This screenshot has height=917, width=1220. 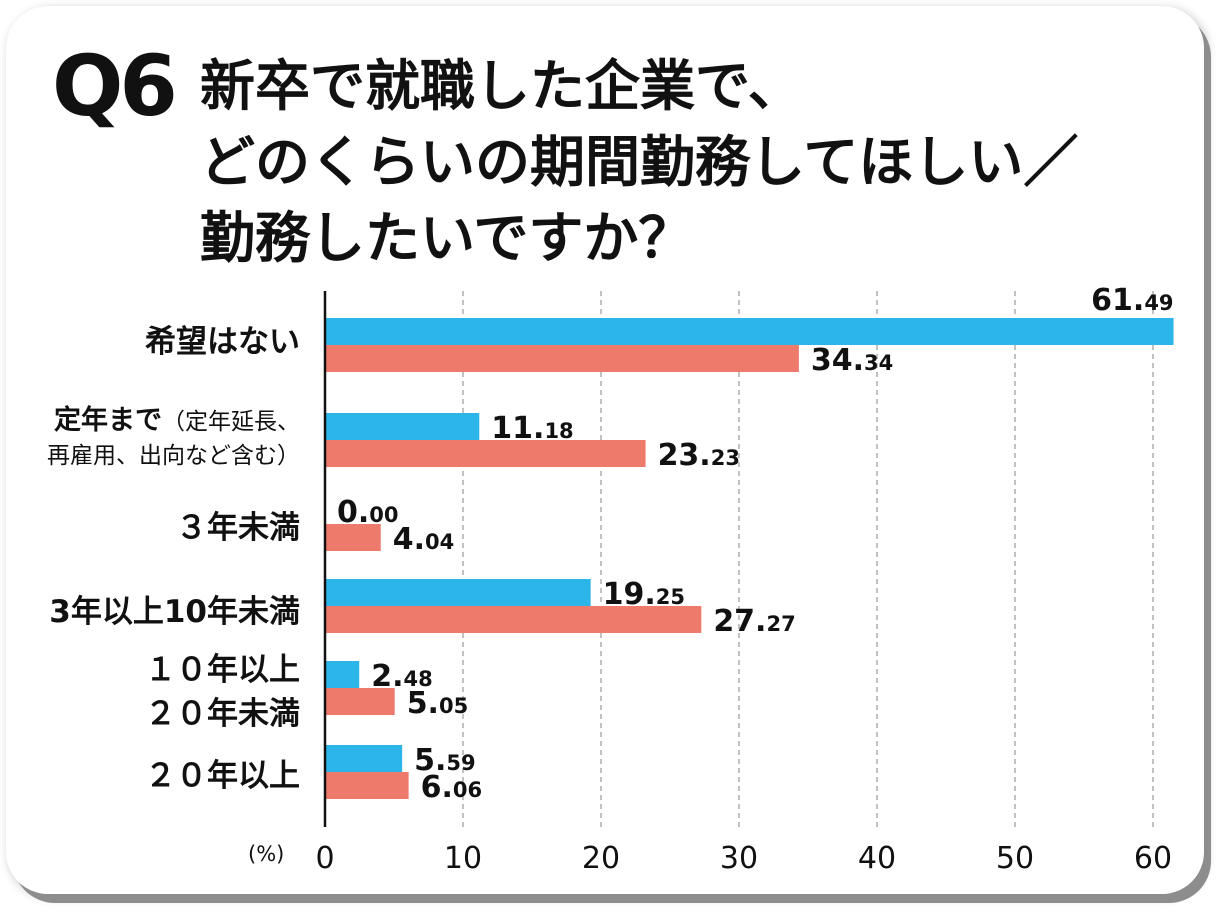 What do you see at coordinates (1153, 858) in the screenshot?
I see `x-tick-label: 60` at bounding box center [1153, 858].